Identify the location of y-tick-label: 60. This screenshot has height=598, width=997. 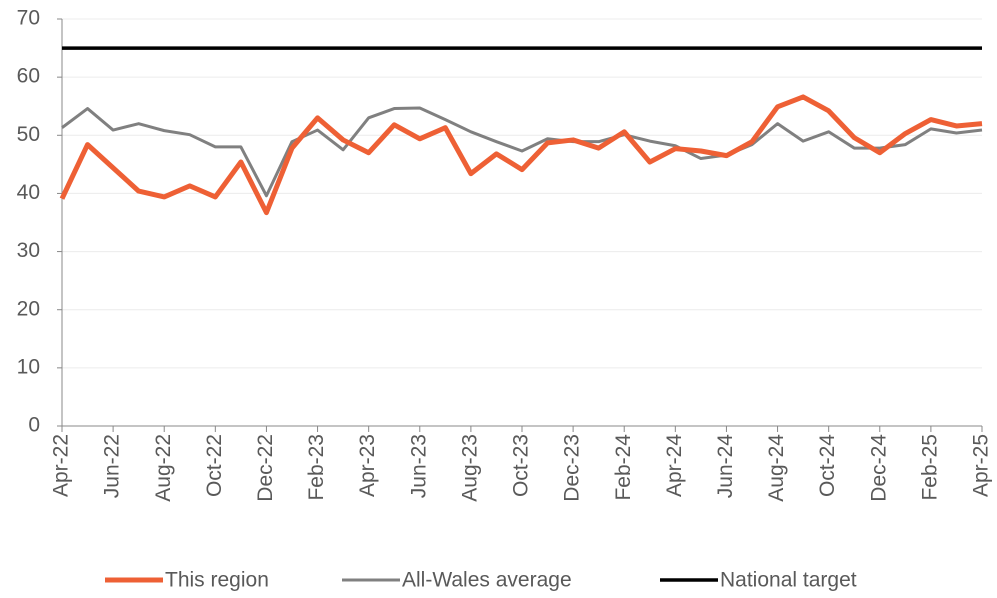
(28, 76).